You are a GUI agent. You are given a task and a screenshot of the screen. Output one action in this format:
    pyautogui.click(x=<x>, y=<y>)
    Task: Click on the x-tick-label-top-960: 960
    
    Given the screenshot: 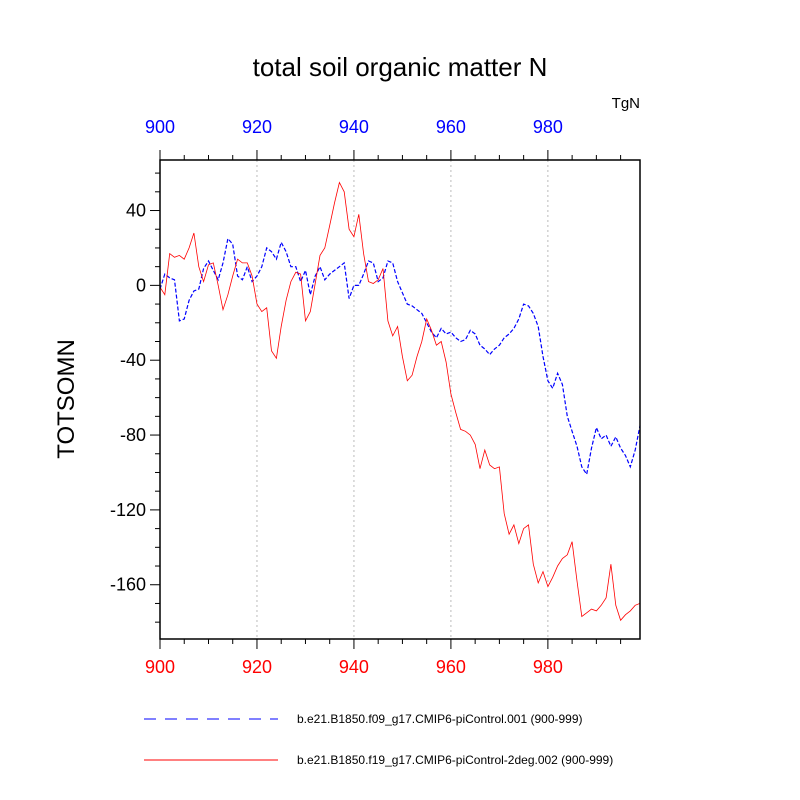 What is the action you would take?
    pyautogui.click(x=451, y=127)
    